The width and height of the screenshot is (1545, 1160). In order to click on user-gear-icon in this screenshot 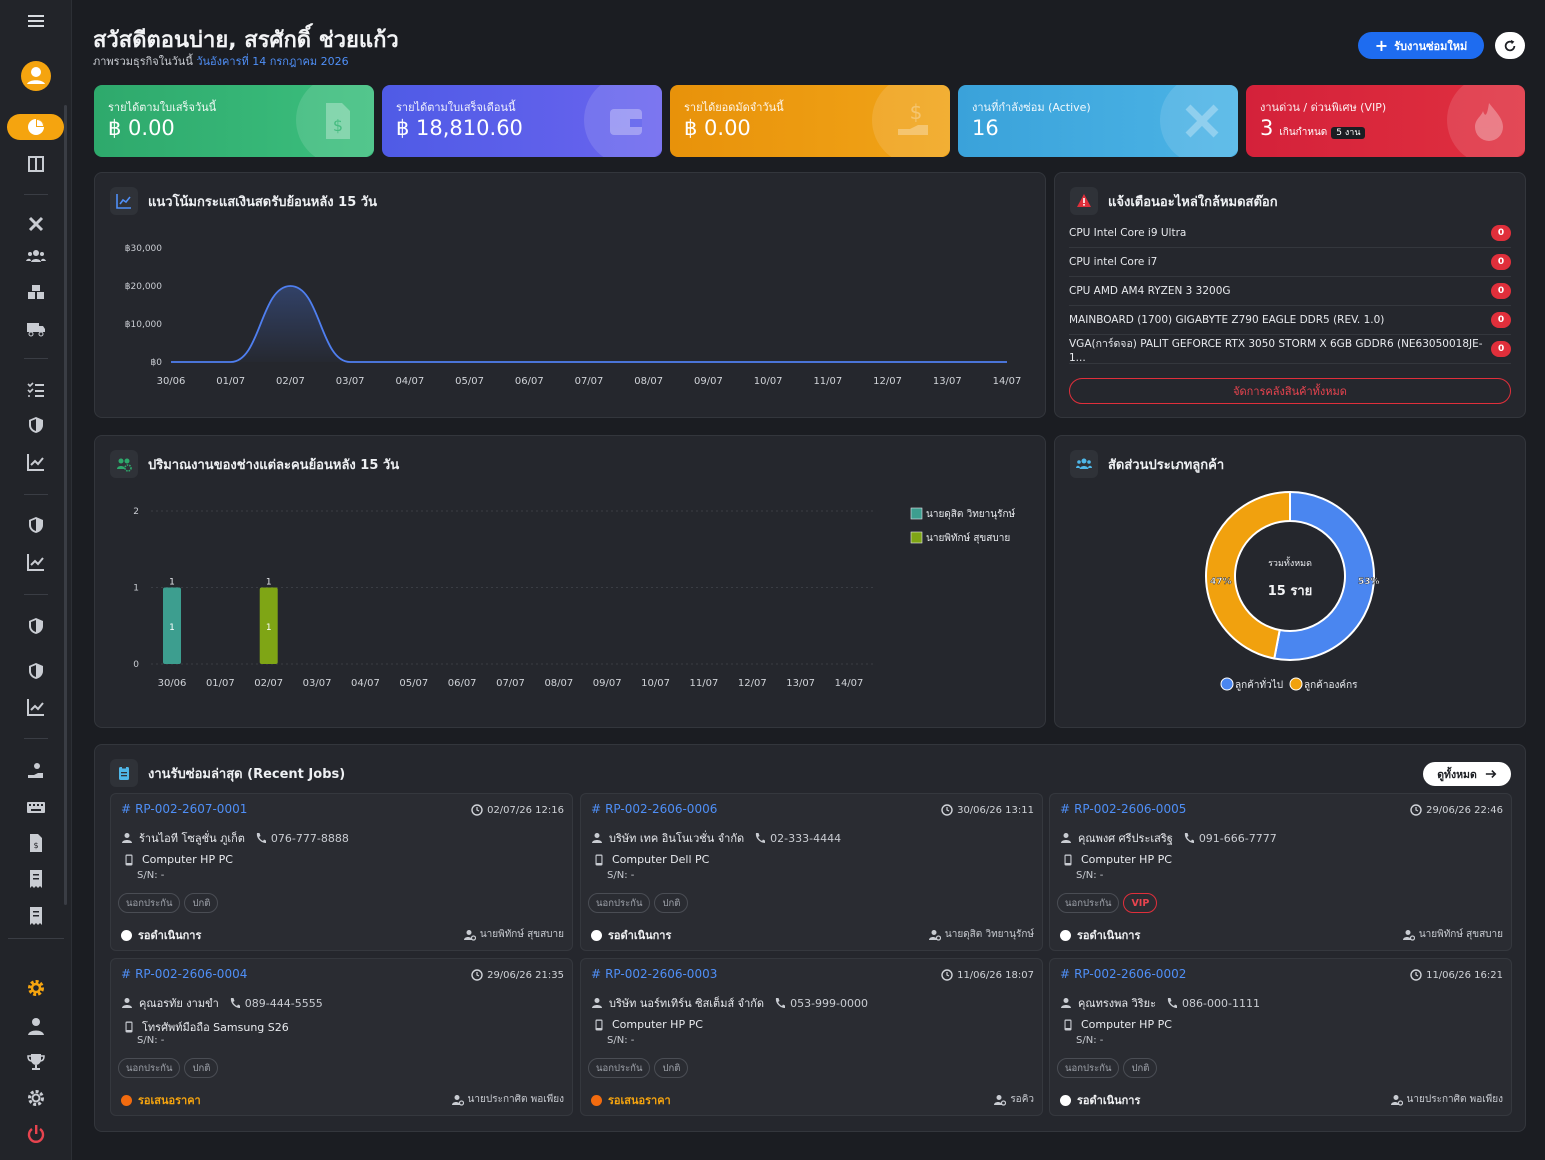, I will do `click(457, 1100)`.